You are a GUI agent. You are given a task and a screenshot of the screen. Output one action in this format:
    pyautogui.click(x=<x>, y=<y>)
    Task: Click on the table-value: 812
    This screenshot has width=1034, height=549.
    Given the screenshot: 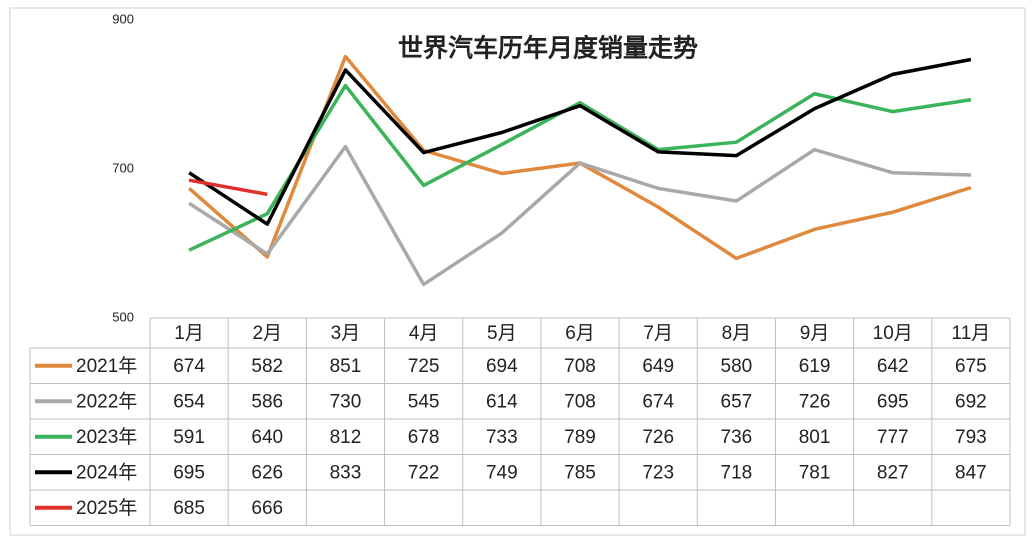 What is the action you would take?
    pyautogui.click(x=346, y=437)
    